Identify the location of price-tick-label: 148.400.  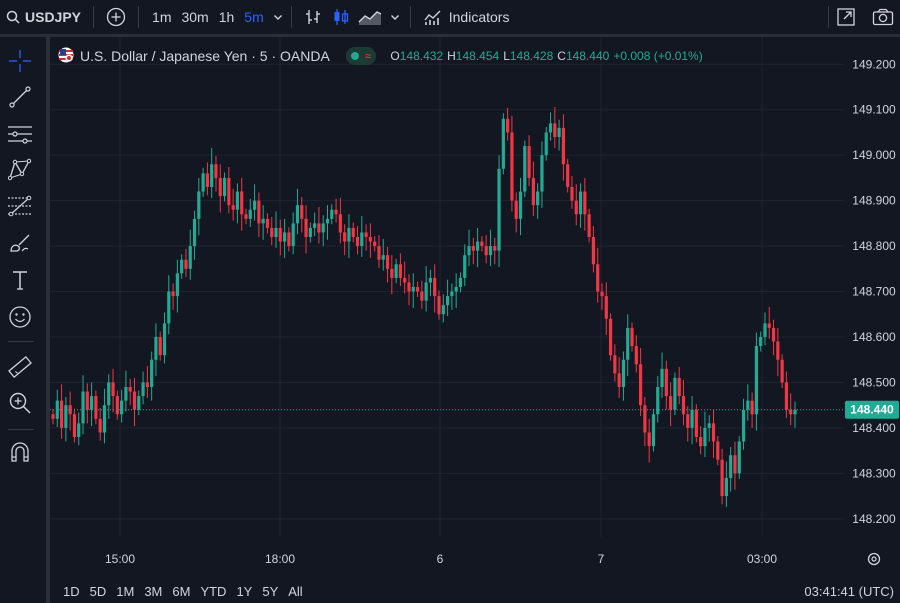
(874, 428).